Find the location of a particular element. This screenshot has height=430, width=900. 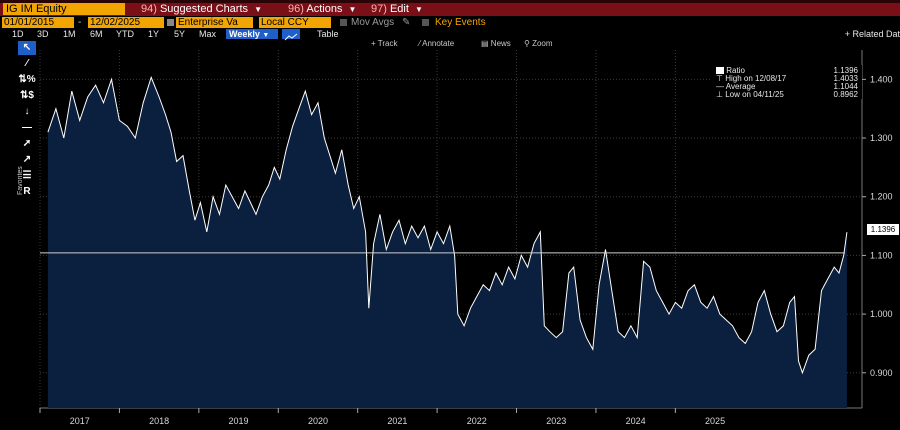

metric-select: Enterprise Va is located at coordinates (214, 22).